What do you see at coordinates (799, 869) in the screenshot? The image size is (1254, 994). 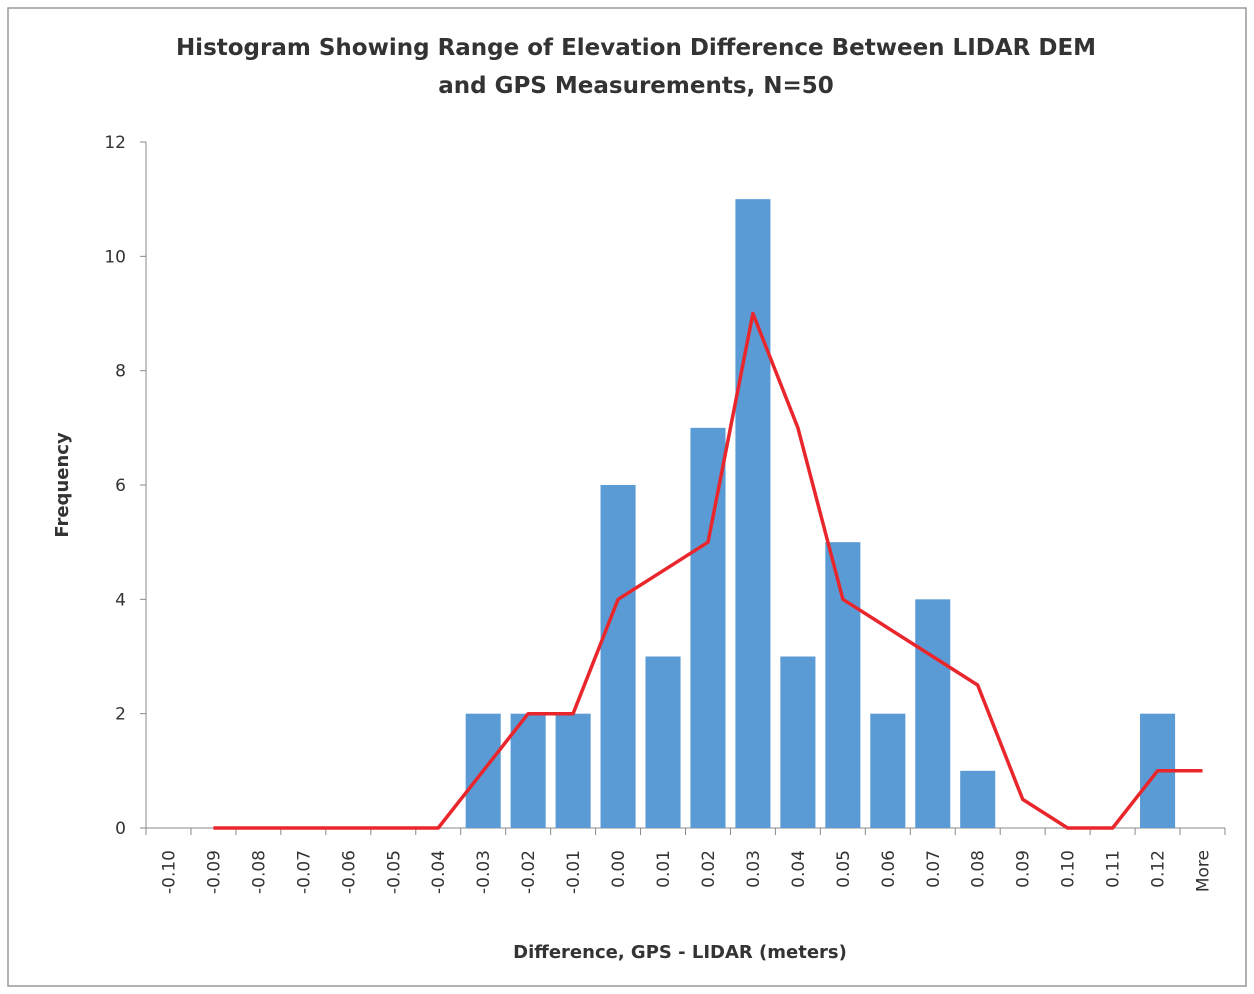 I see `x-tick-label: 0.04` at bounding box center [799, 869].